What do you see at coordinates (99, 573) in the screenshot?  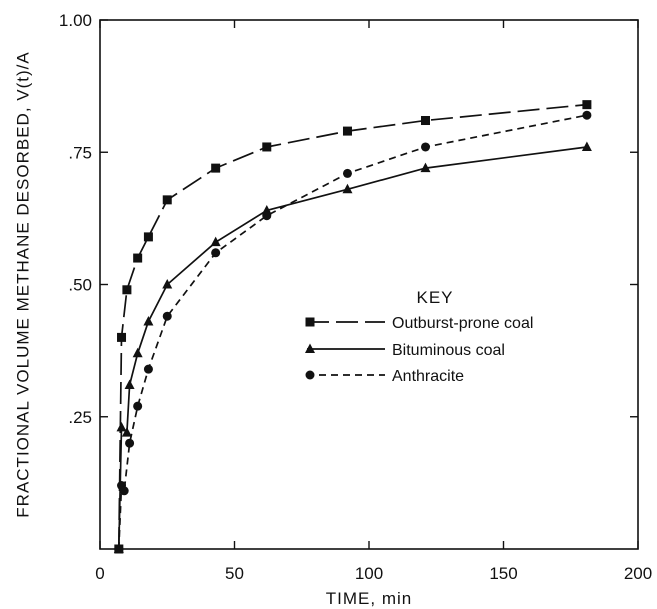 I see `x-tick-label: 0` at bounding box center [99, 573].